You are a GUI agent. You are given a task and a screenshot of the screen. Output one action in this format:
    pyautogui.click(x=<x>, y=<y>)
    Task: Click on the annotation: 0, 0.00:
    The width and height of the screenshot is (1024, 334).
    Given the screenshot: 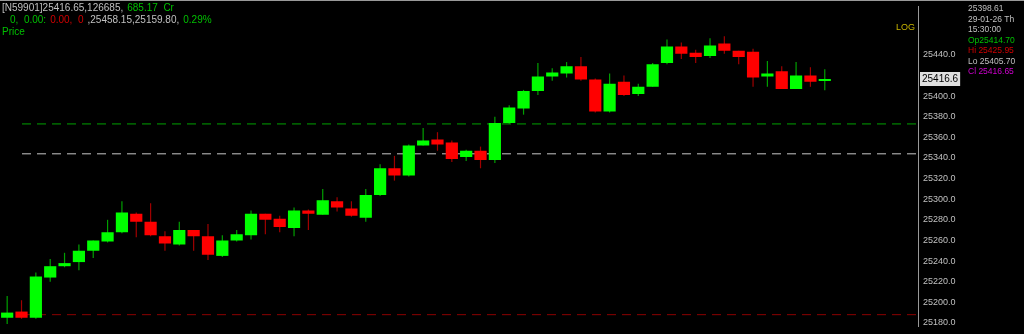 What is the action you would take?
    pyautogui.click(x=28, y=19)
    